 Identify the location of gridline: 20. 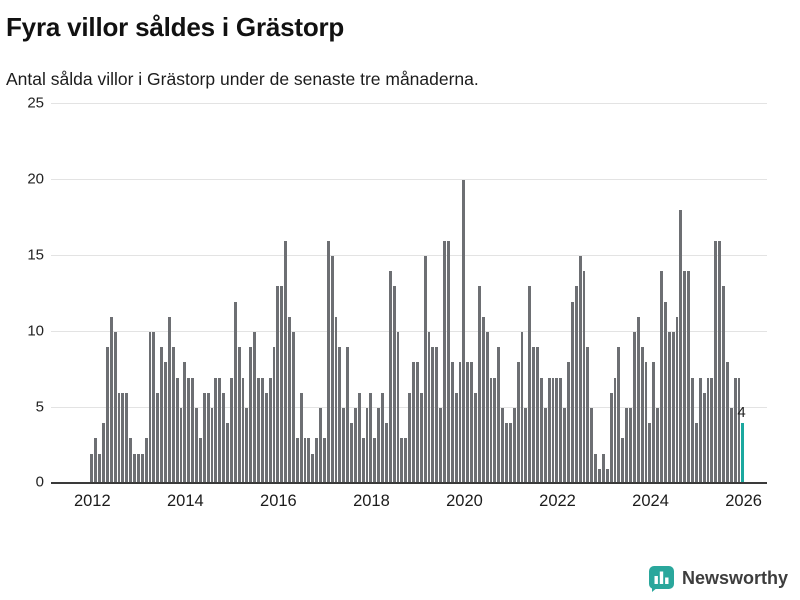
(397, 179).